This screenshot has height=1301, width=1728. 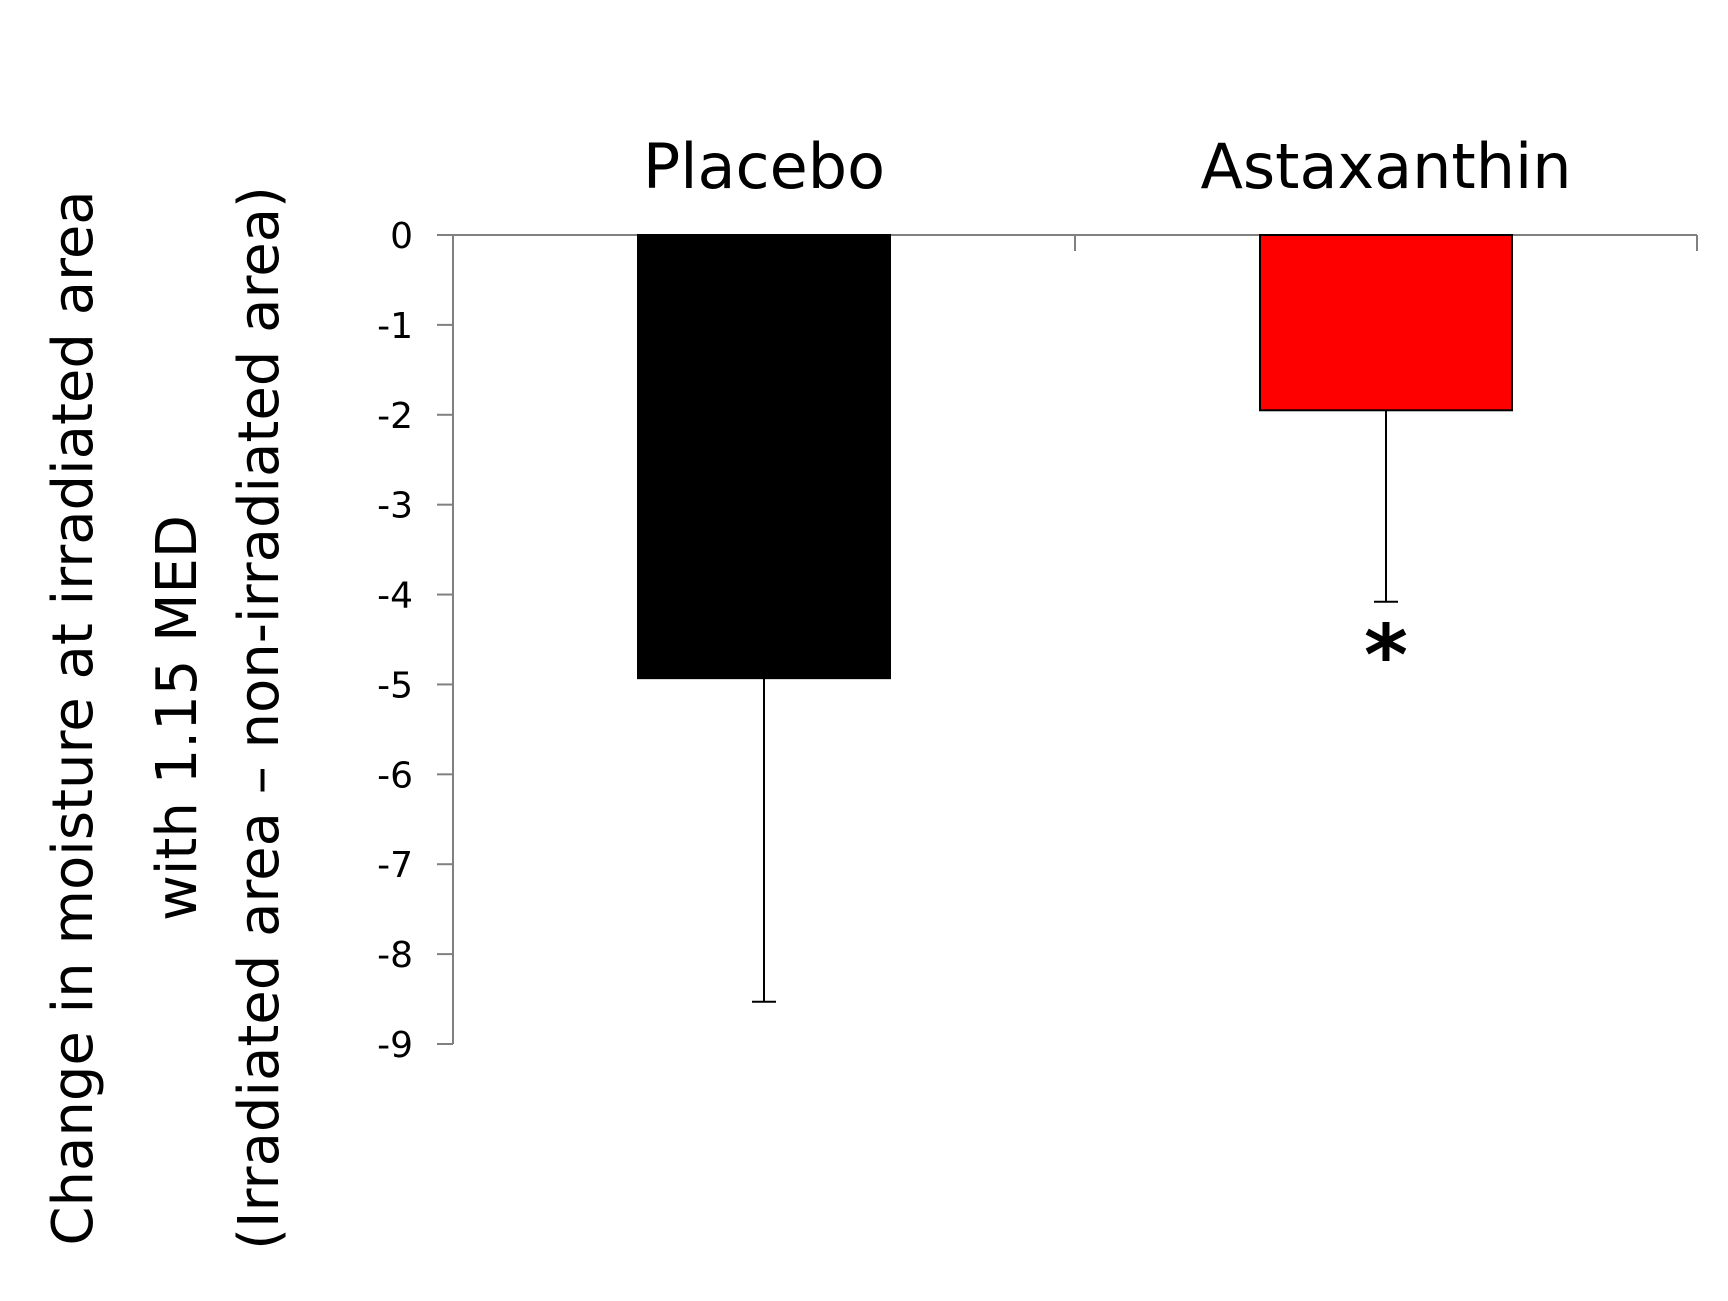 I want to click on x-axis: Placebo Astaxanthin, so click(x=1075, y=190).